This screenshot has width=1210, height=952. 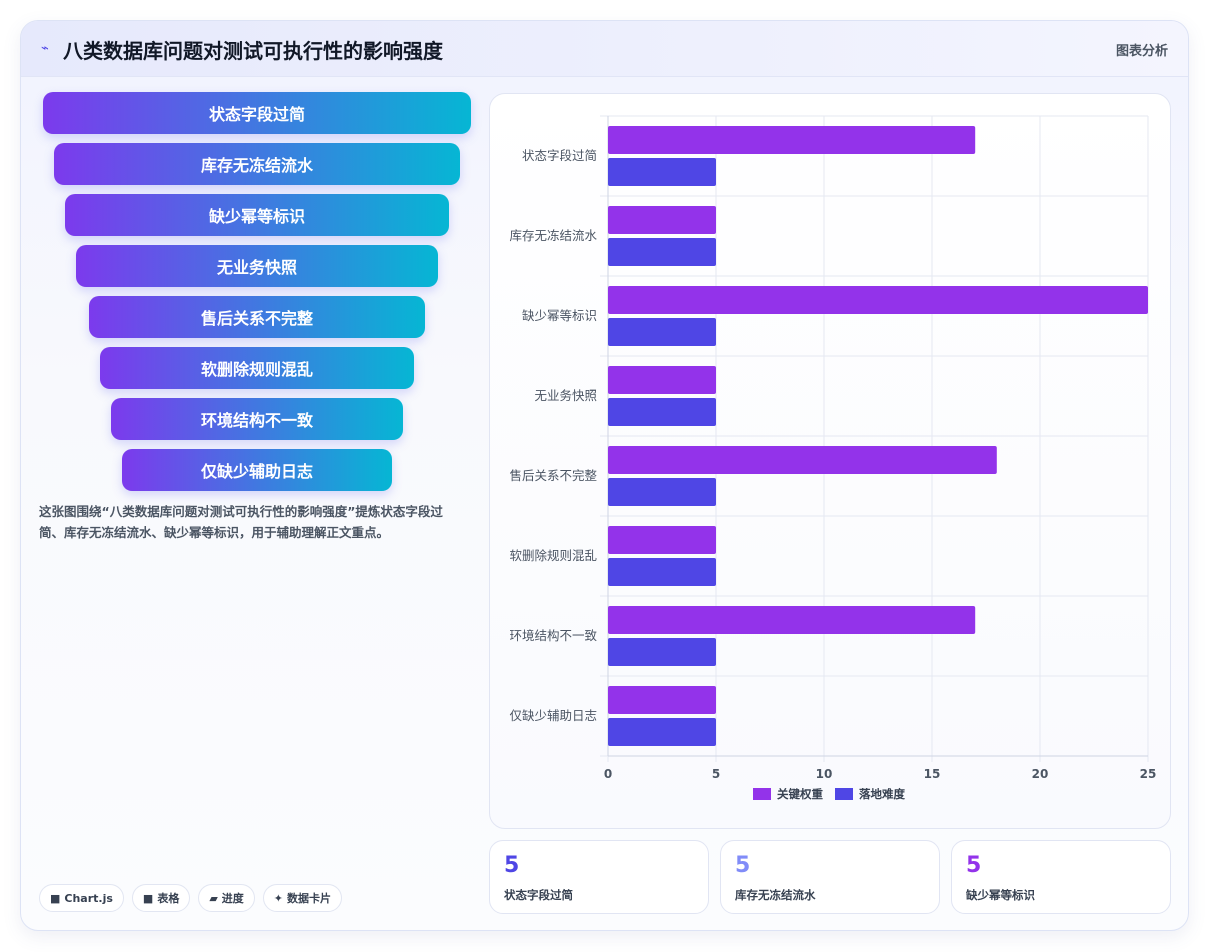 I want to click on pill-chartjs: ■ Chart.js, so click(x=81, y=898).